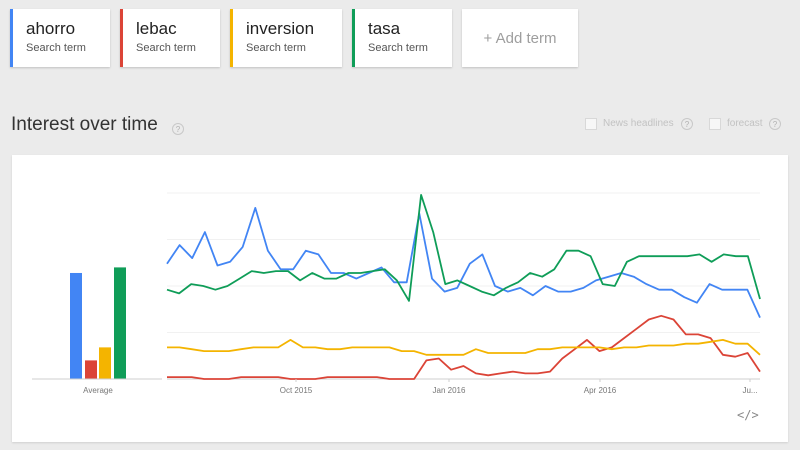 The image size is (800, 450). What do you see at coordinates (51, 28) in the screenshot?
I see `term-name: ahorro` at bounding box center [51, 28].